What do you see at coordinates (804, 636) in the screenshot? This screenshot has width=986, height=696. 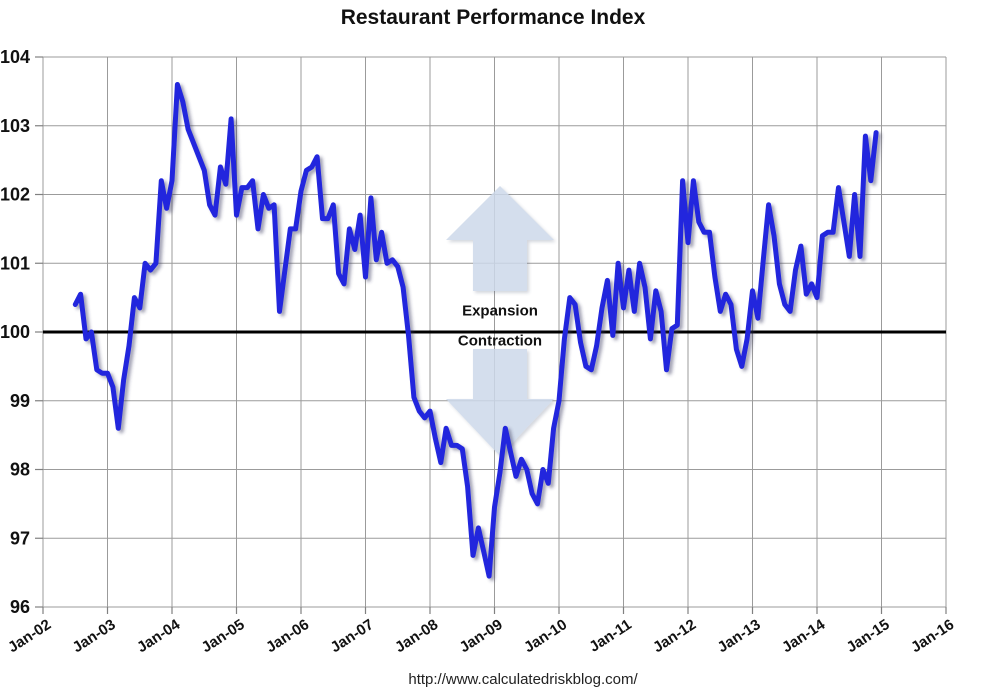 I see `x-tick-label: Jan-14` at bounding box center [804, 636].